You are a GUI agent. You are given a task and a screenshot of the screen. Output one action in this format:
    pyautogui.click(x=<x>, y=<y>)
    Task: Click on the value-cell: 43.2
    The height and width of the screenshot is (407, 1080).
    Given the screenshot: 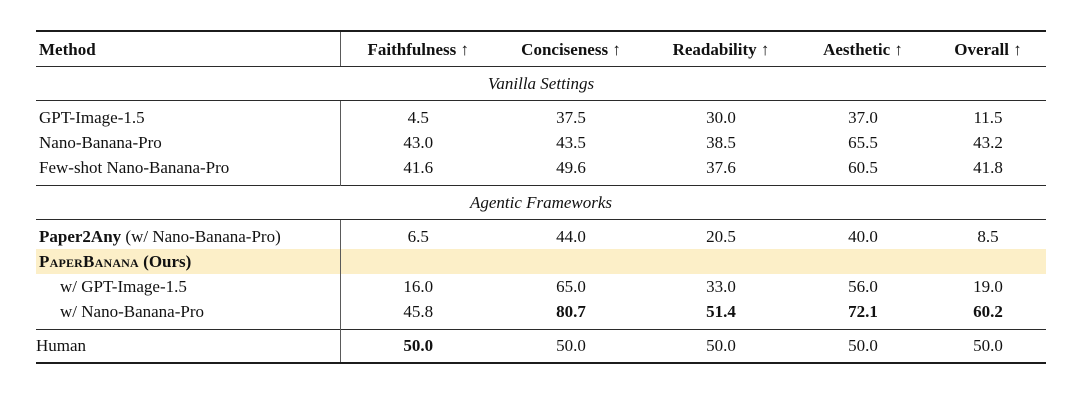 What is the action you would take?
    pyautogui.click(x=988, y=142)
    